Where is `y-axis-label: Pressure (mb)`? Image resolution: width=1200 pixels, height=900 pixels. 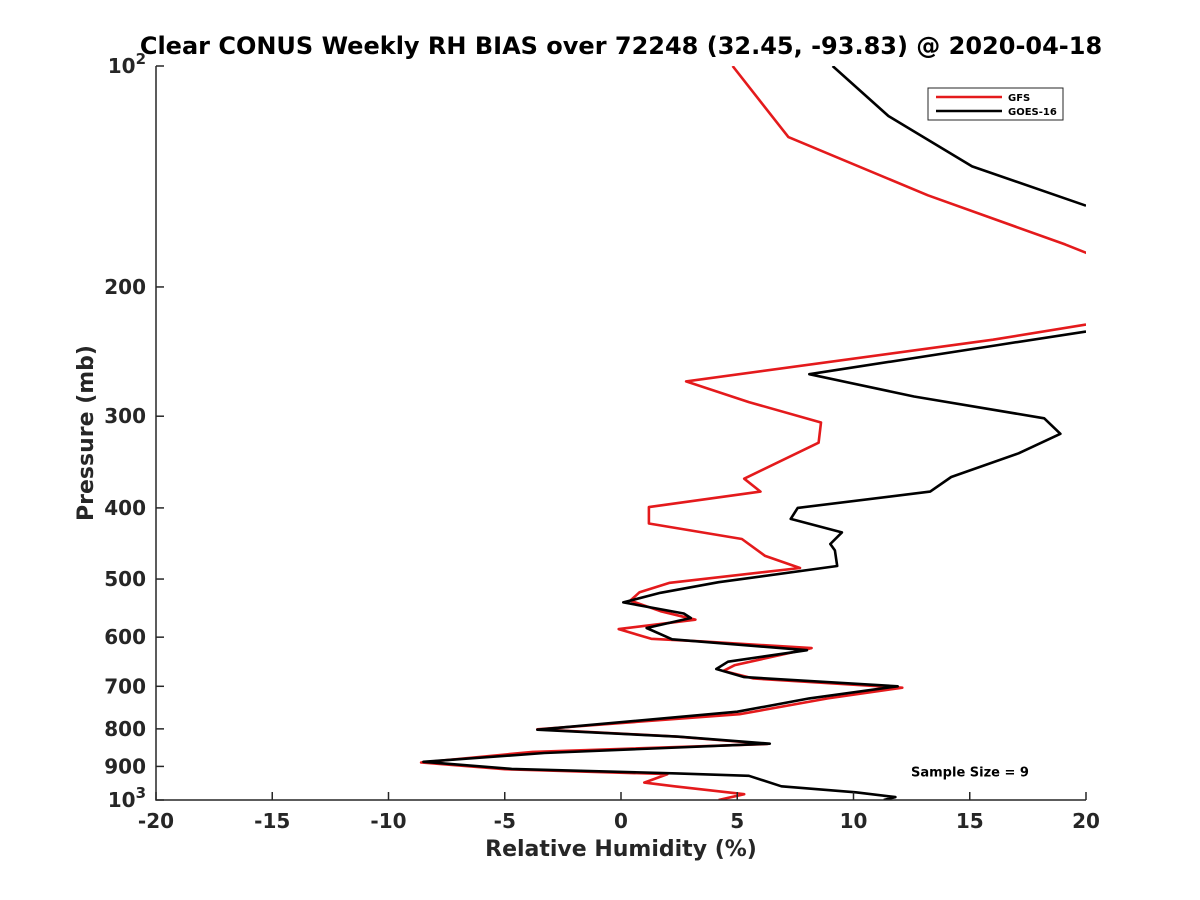 y-axis-label: Pressure (mb) is located at coordinates (86, 433).